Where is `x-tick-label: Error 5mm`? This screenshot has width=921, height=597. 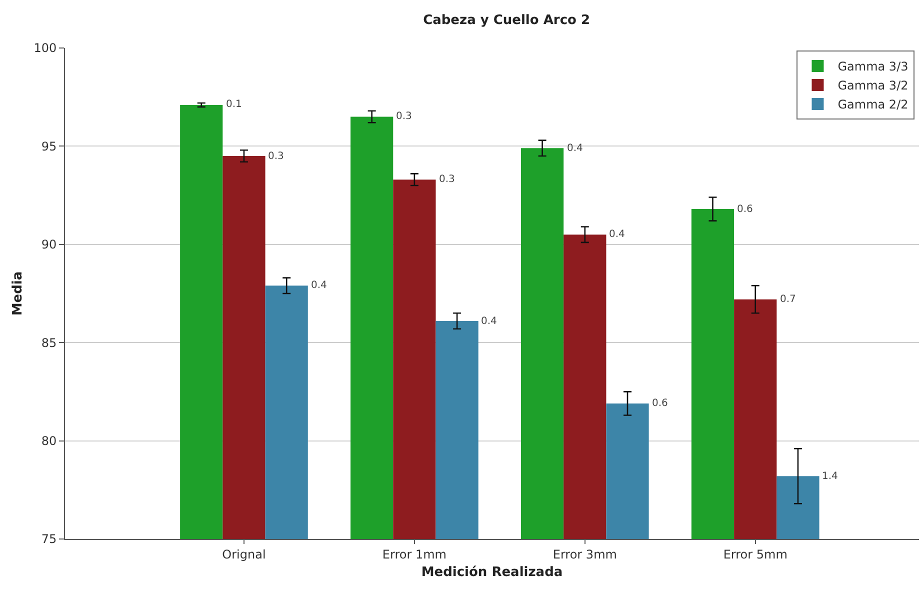 x-tick-label: Error 5mm is located at coordinates (755, 554).